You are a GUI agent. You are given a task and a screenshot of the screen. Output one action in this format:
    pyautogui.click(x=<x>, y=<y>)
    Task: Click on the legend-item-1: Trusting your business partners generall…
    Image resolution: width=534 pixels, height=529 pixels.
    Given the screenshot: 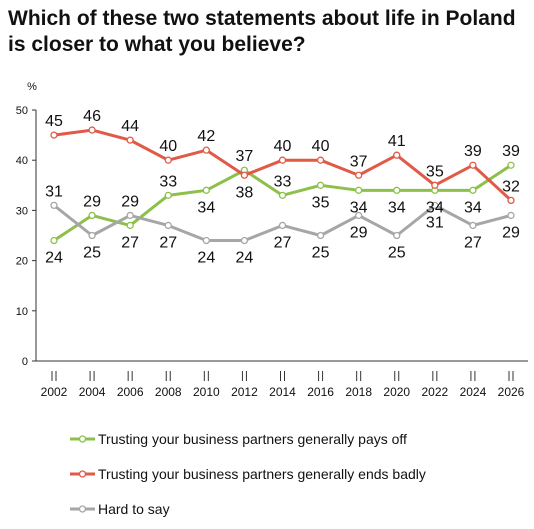 What is the action you would take?
    pyautogui.click(x=238, y=439)
    